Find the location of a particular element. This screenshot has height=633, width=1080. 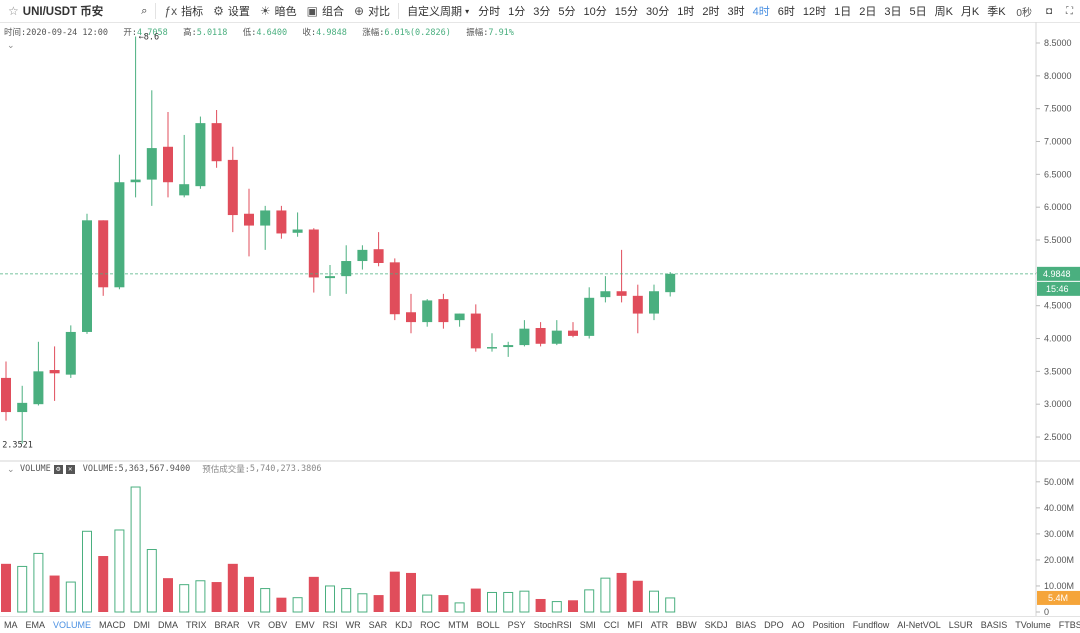

camera-icon: ◘ is located at coordinates (1048, 11).